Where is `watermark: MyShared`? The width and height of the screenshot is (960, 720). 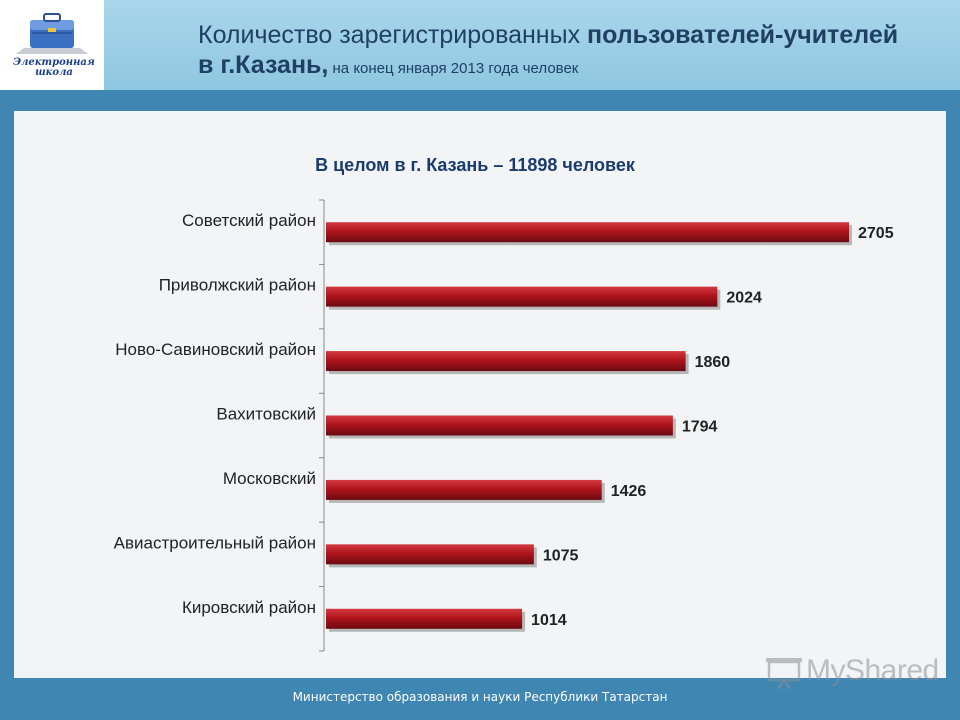 watermark: MyShared is located at coordinates (852, 672).